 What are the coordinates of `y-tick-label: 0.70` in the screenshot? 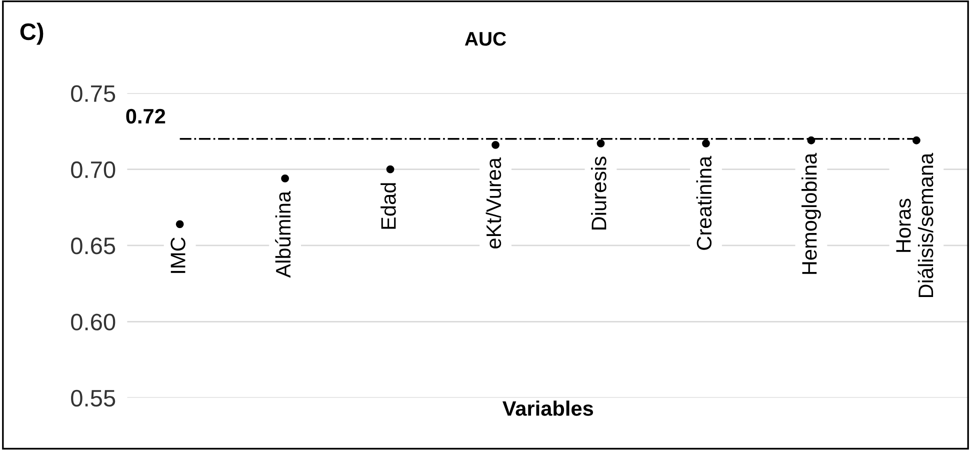 It's located at (93, 169).